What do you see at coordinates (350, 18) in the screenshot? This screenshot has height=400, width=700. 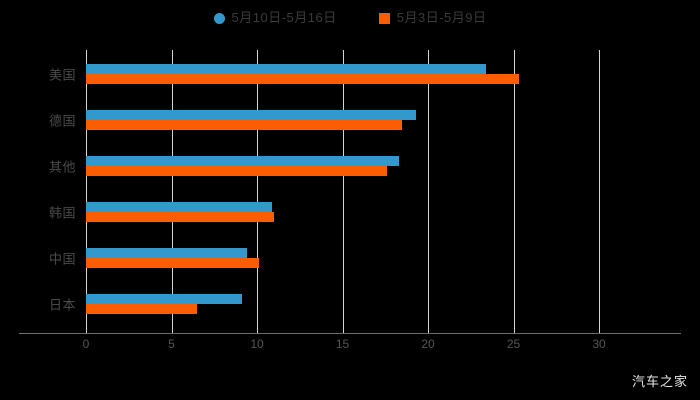 I see `chart-legend: 5月10日-5月16日 5月3日-5月9日` at bounding box center [350, 18].